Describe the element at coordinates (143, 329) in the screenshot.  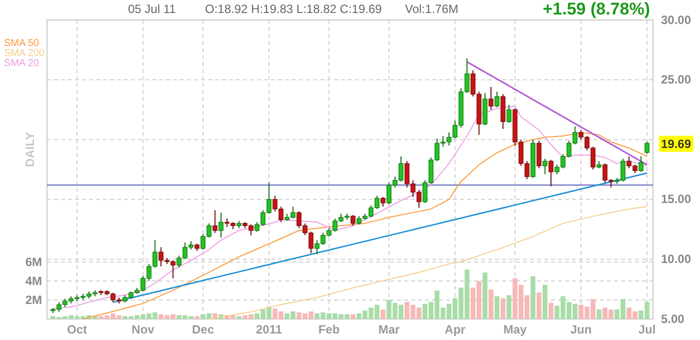
I see `x-tick-label: Nov` at that location.